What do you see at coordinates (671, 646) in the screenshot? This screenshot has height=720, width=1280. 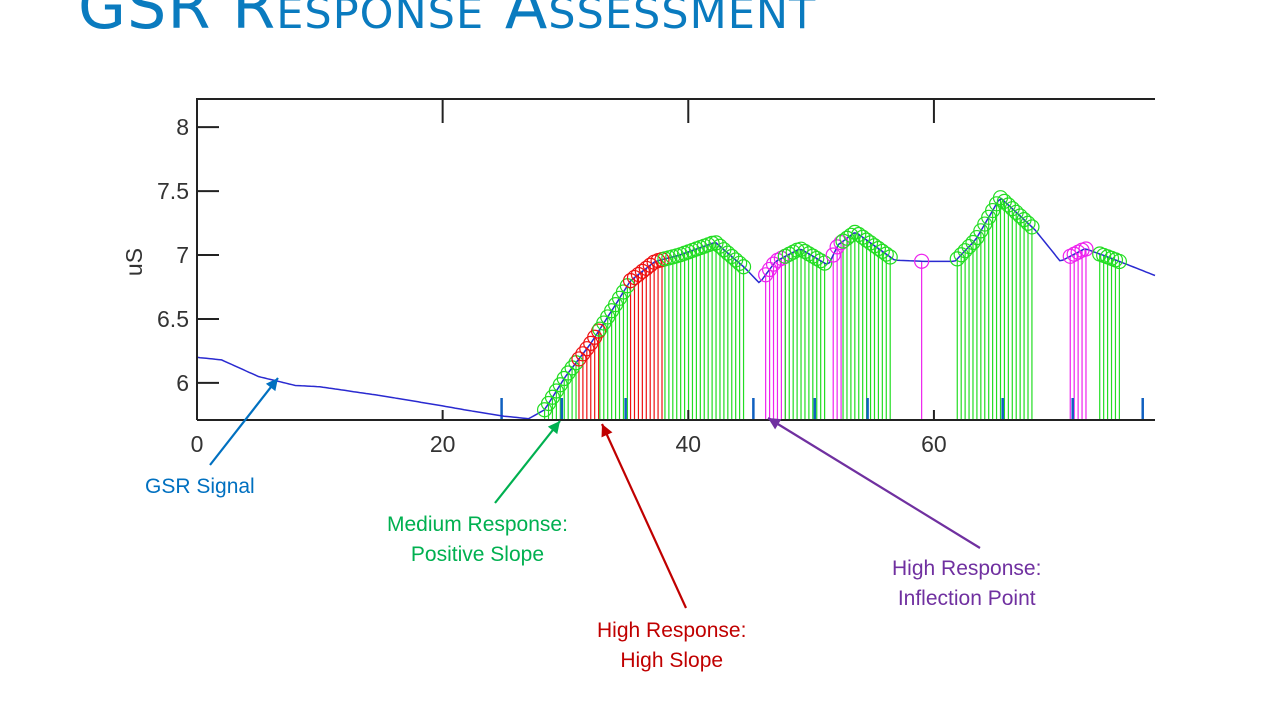 I see `annotation-high-slope: High Response: High Slope` at bounding box center [671, 646].